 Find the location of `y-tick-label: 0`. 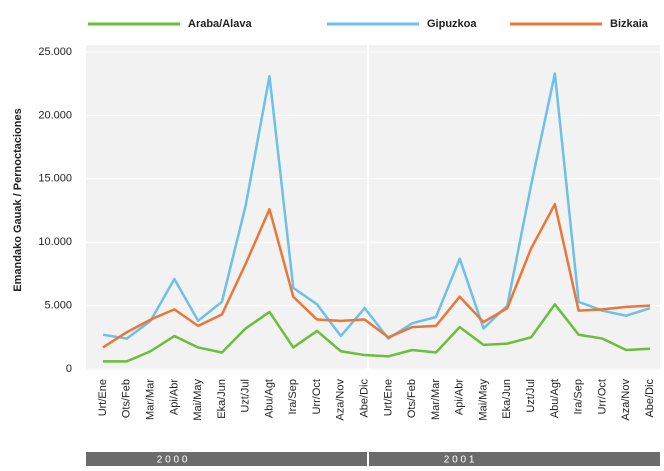

y-tick-label: 0 is located at coordinates (69, 369).